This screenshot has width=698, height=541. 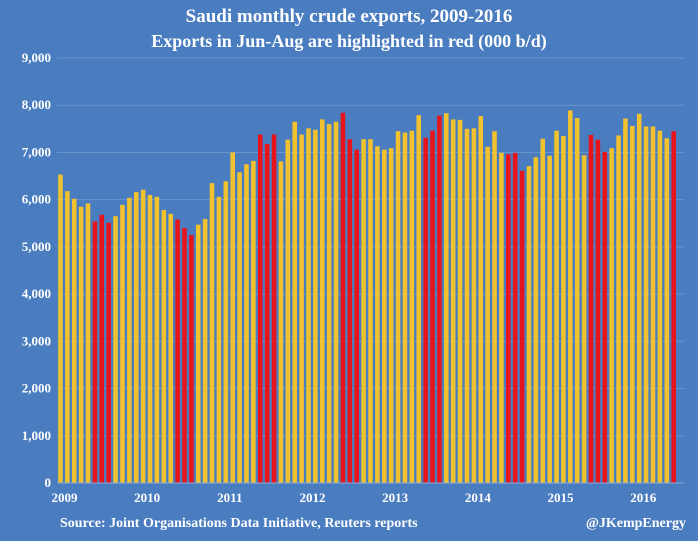 I want to click on x-tick-label: 2010, so click(x=147, y=497).